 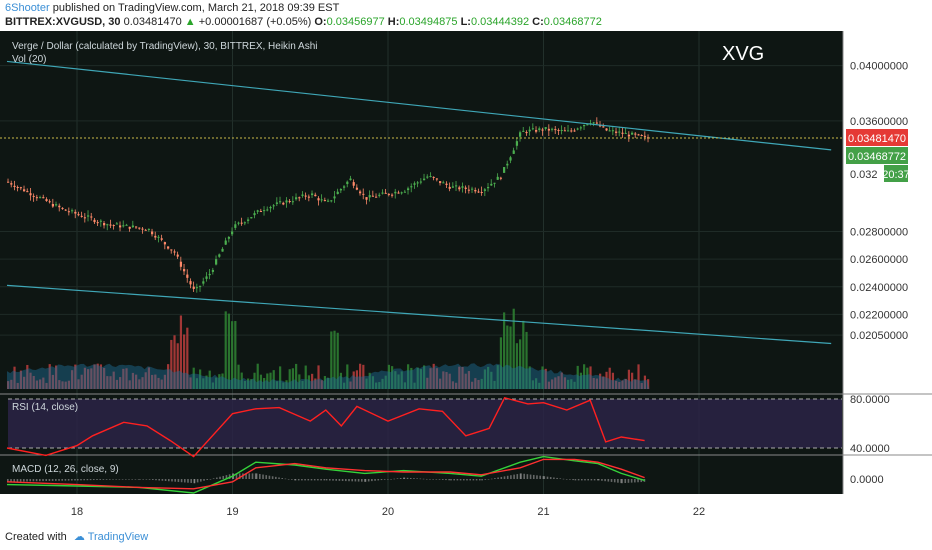 What do you see at coordinates (118, 537) in the screenshot?
I see `tradingview-link: TradingView` at bounding box center [118, 537].